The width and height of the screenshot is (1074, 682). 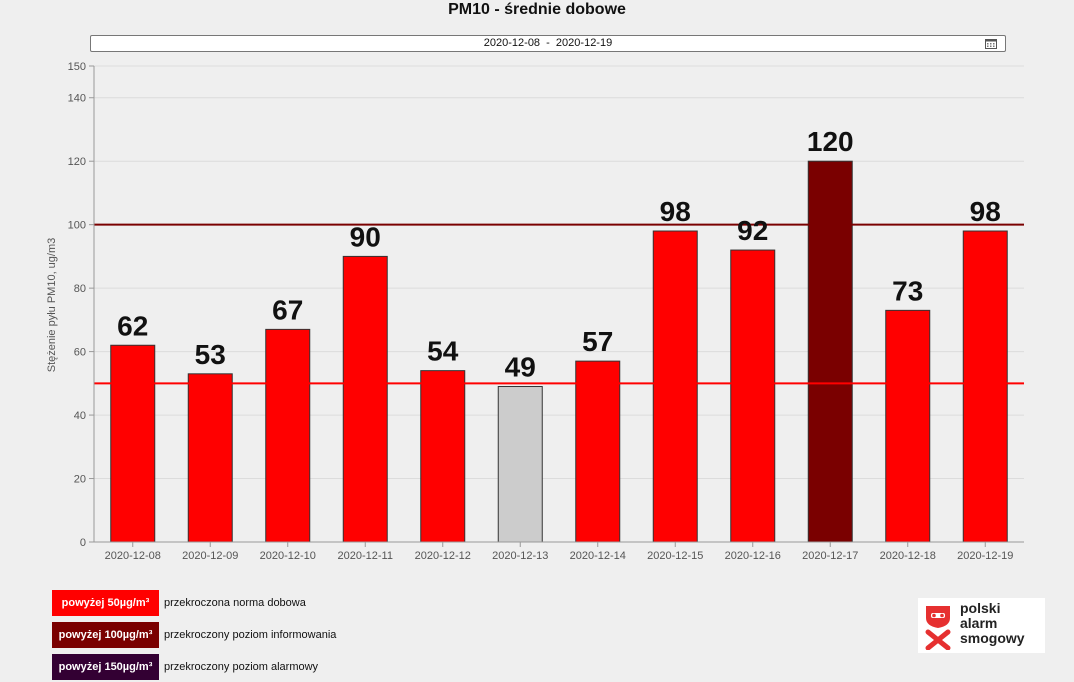 I want to click on x-tick-label: 2020-12-09, so click(x=210, y=556).